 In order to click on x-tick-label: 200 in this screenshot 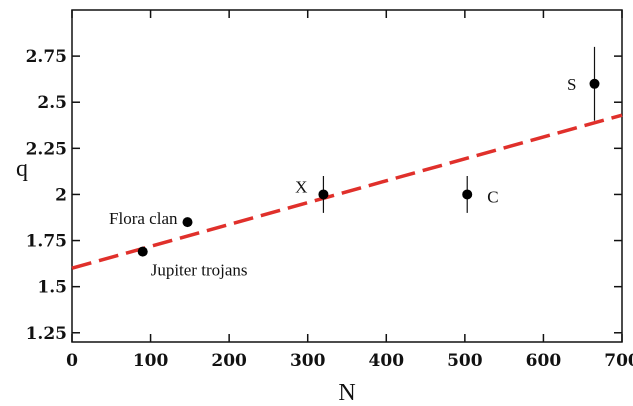, I will do `click(229, 361)`.